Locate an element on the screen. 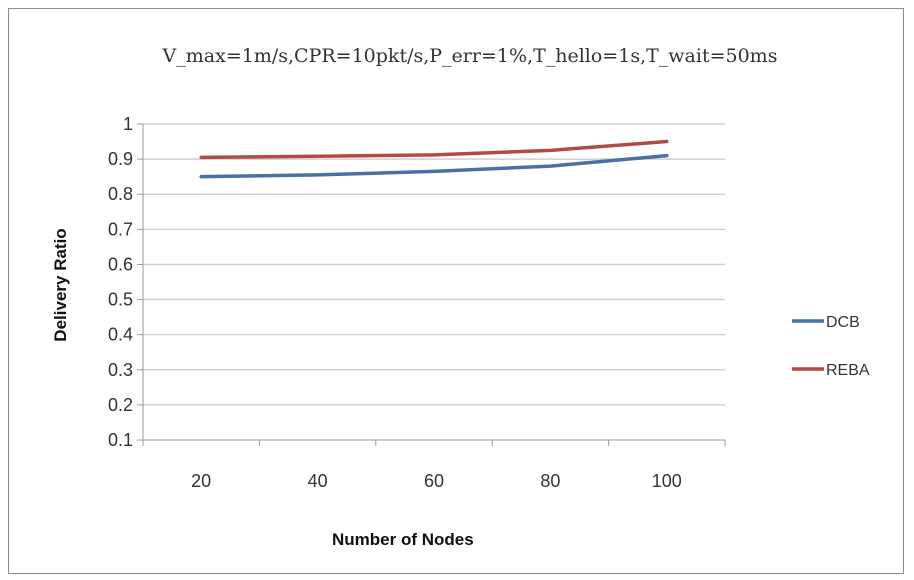 Image resolution: width=914 pixels, height=580 pixels. y-tick-label: 0.9 is located at coordinates (120, 159).